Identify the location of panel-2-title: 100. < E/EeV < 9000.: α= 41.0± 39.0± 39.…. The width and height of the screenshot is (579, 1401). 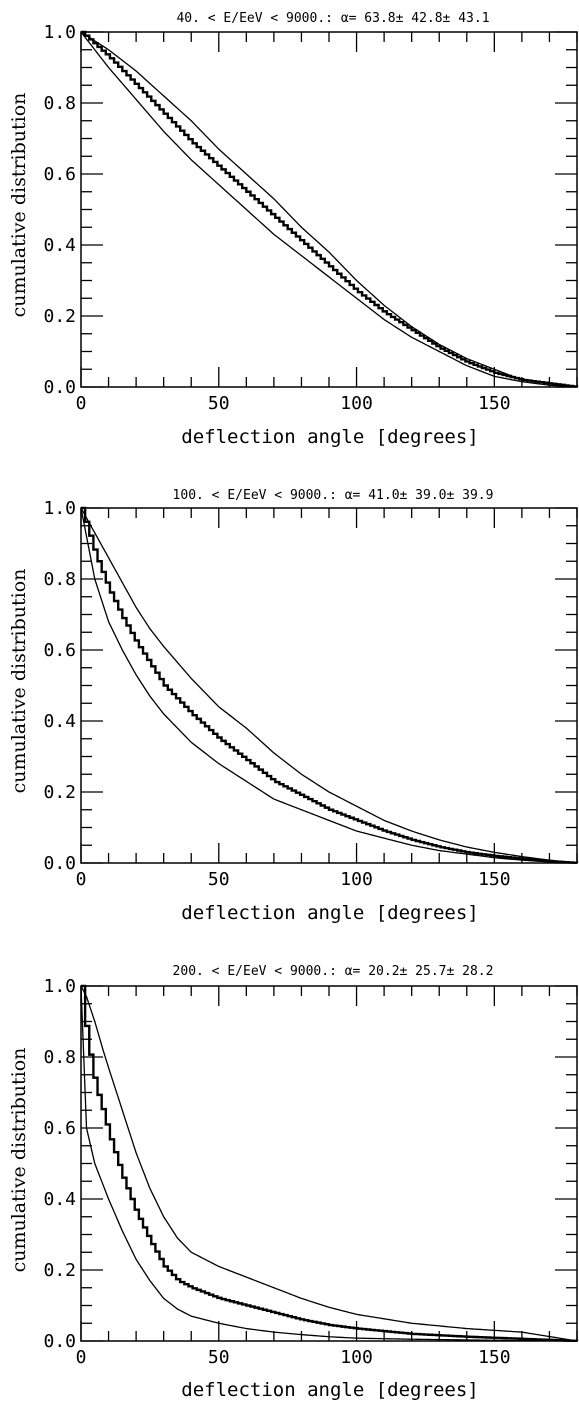
(333, 495).